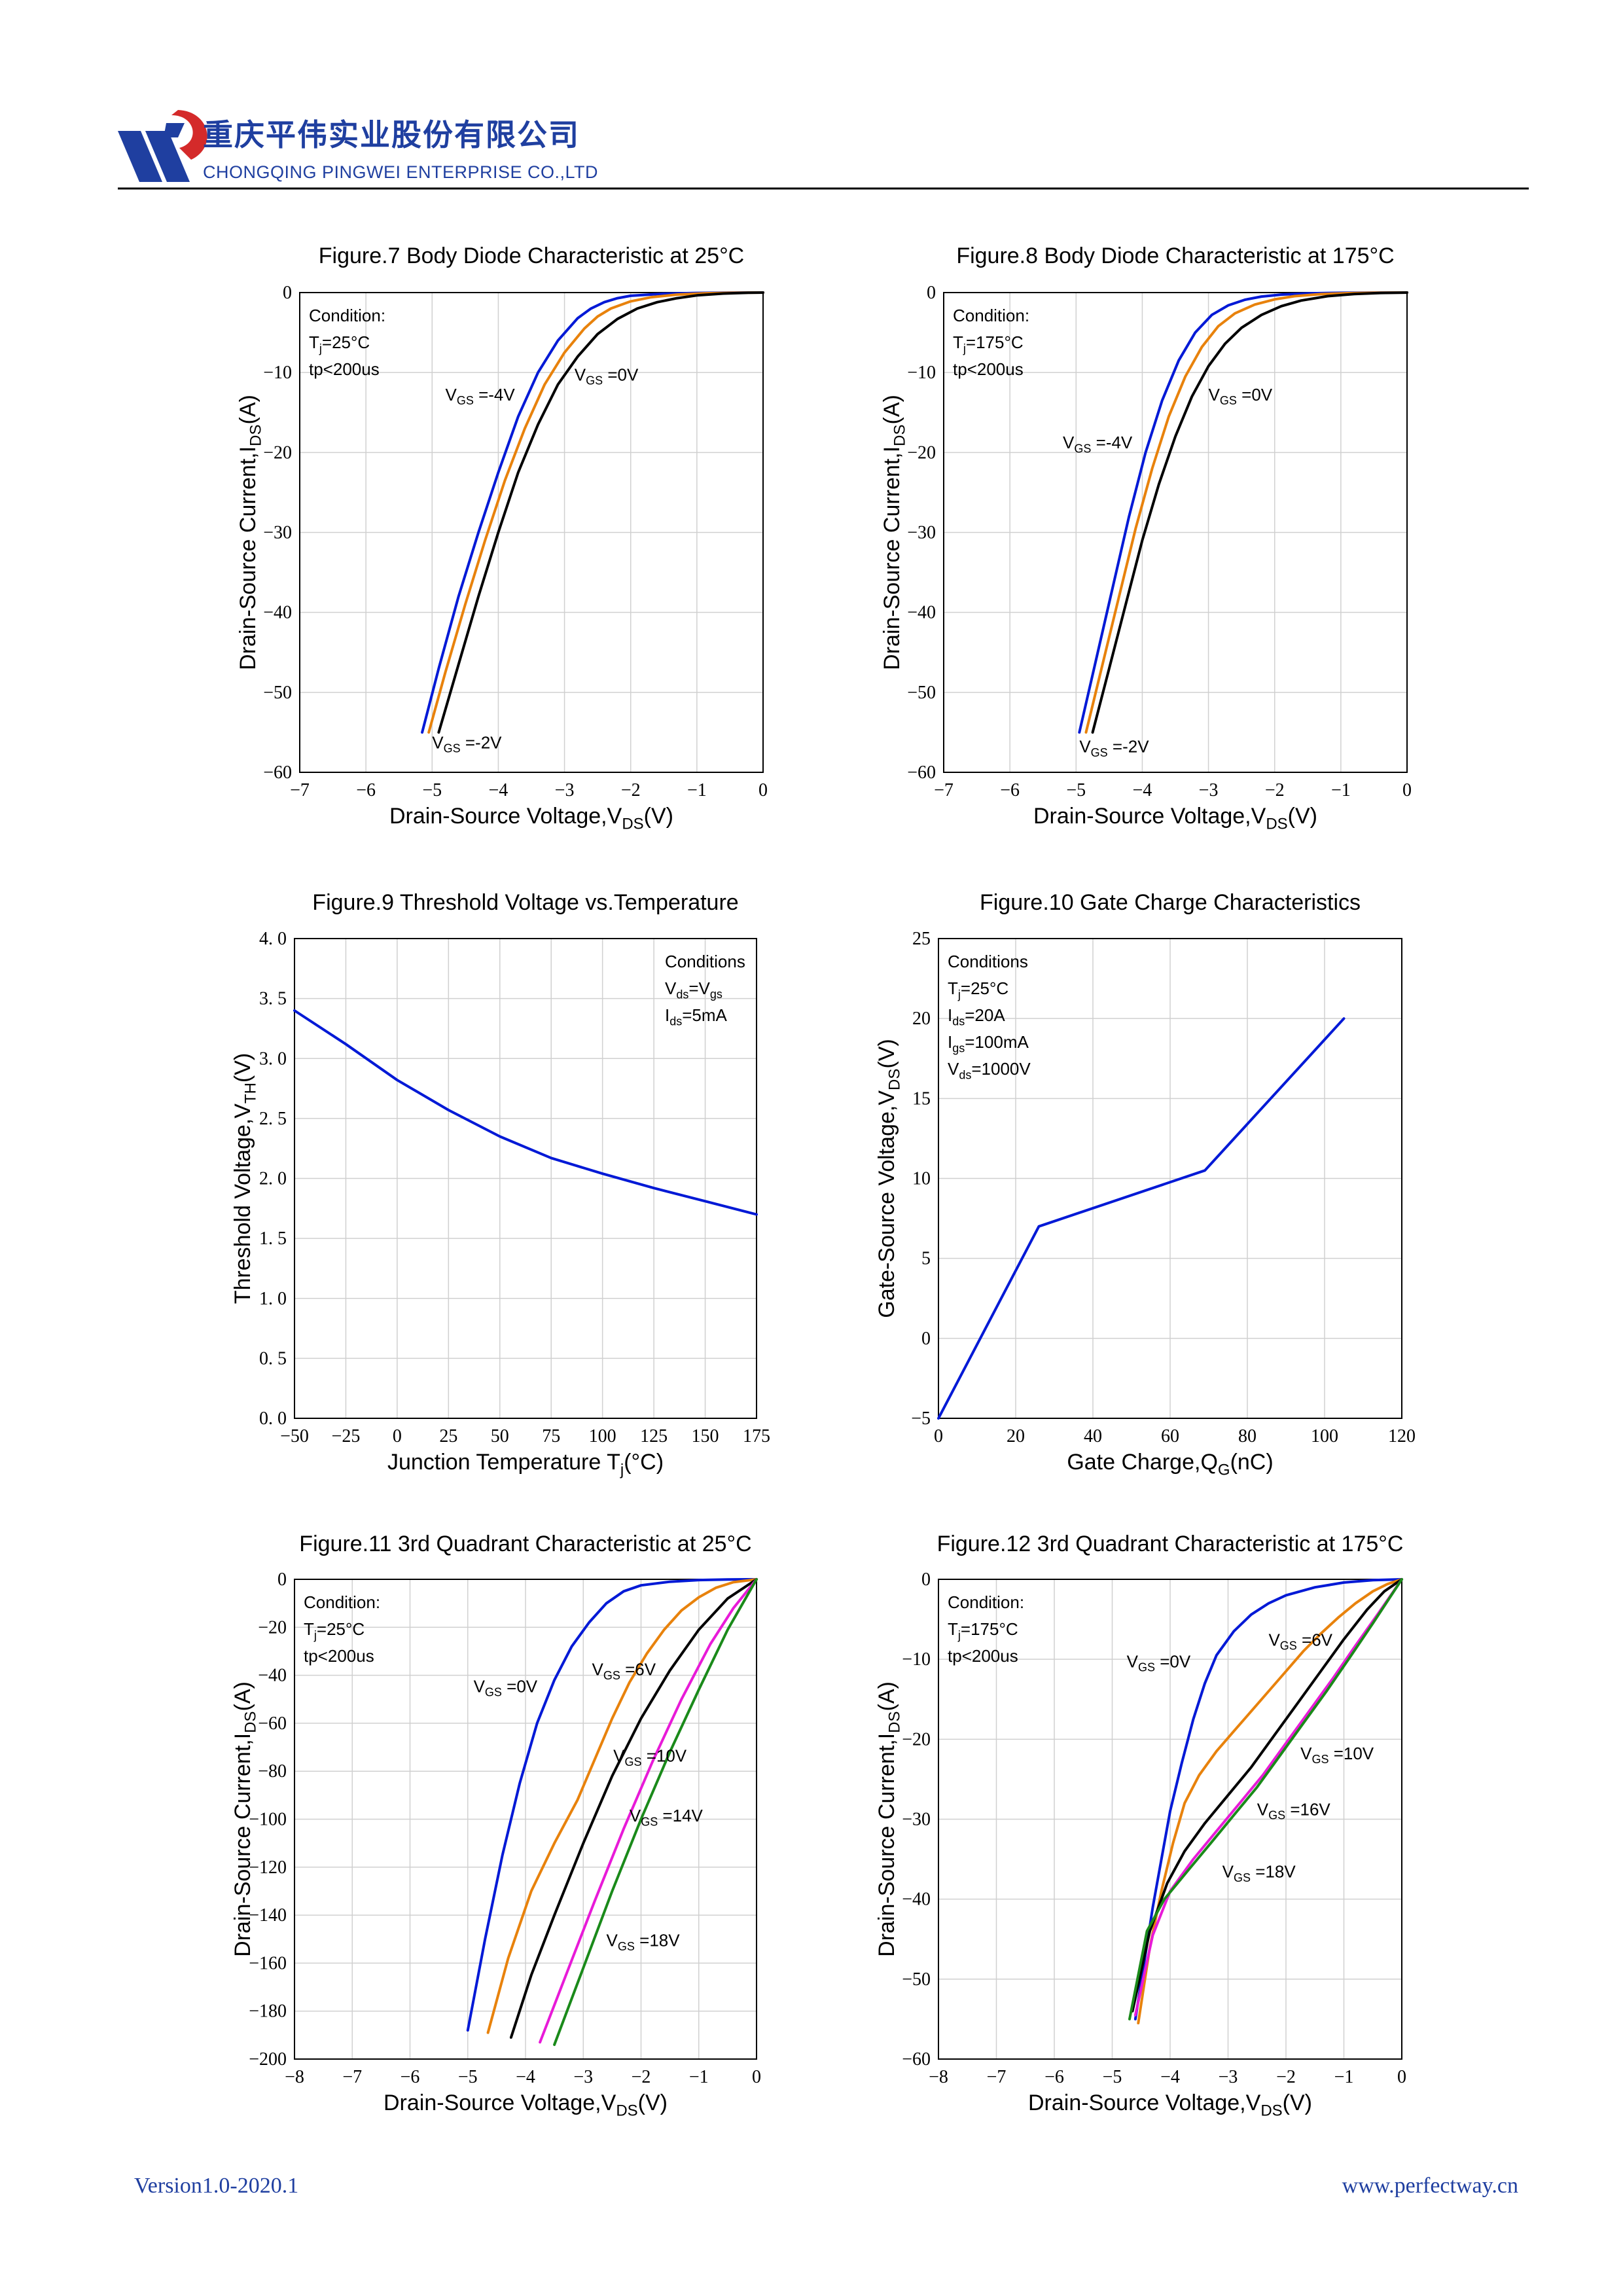 The height and width of the screenshot is (2296, 1623). What do you see at coordinates (272, 1723) in the screenshot?
I see `fig11-ytick-label: −60` at bounding box center [272, 1723].